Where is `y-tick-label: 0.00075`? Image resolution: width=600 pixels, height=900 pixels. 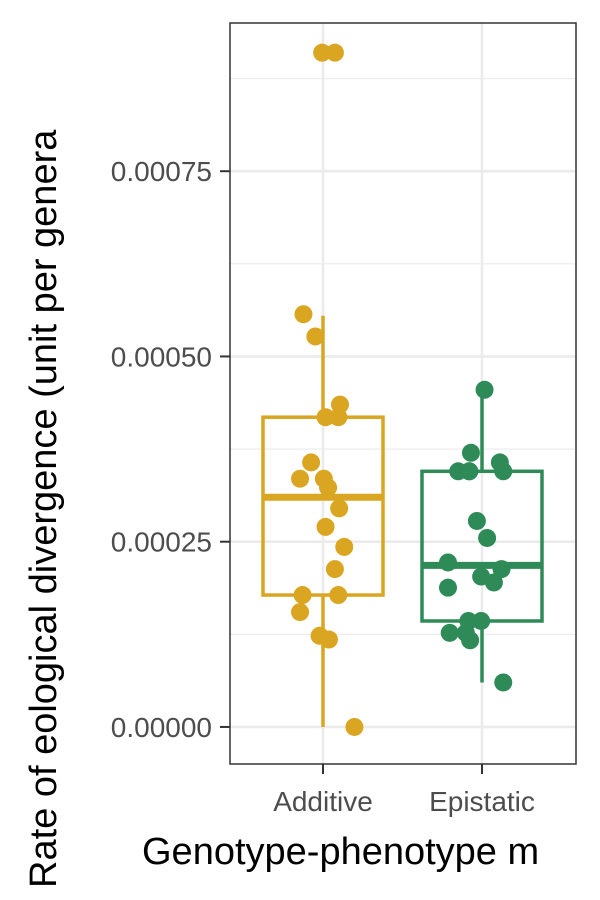
y-tick-label: 0.00075 is located at coordinates (161, 171).